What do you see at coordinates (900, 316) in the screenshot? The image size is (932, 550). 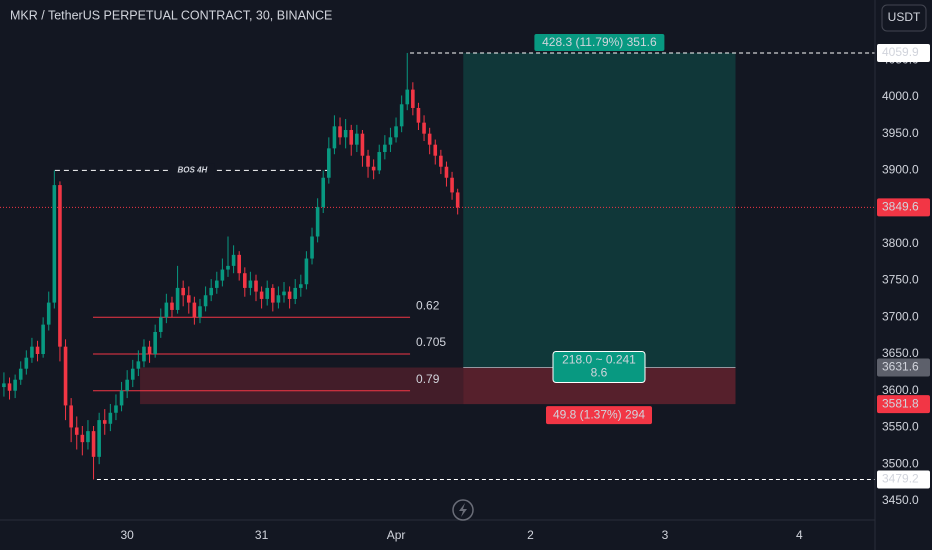 I see `y-tick-label: 3700.0` at bounding box center [900, 316].